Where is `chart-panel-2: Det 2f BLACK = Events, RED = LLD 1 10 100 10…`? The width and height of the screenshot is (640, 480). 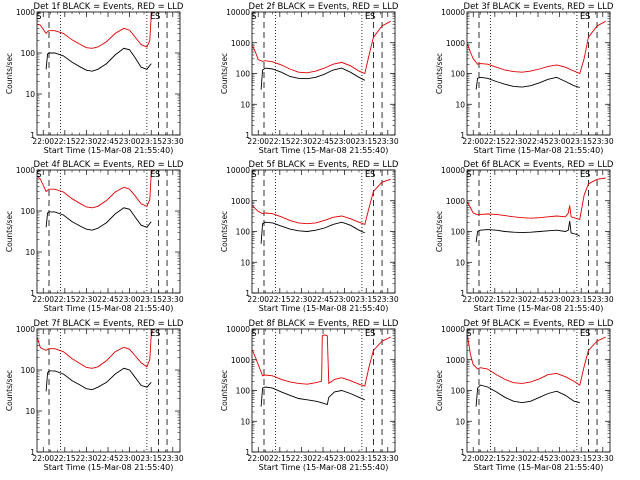 chart-panel-2: Det 2f BLACK = Events, RED = LLD 1 10 100 10… is located at coordinates (309, 78).